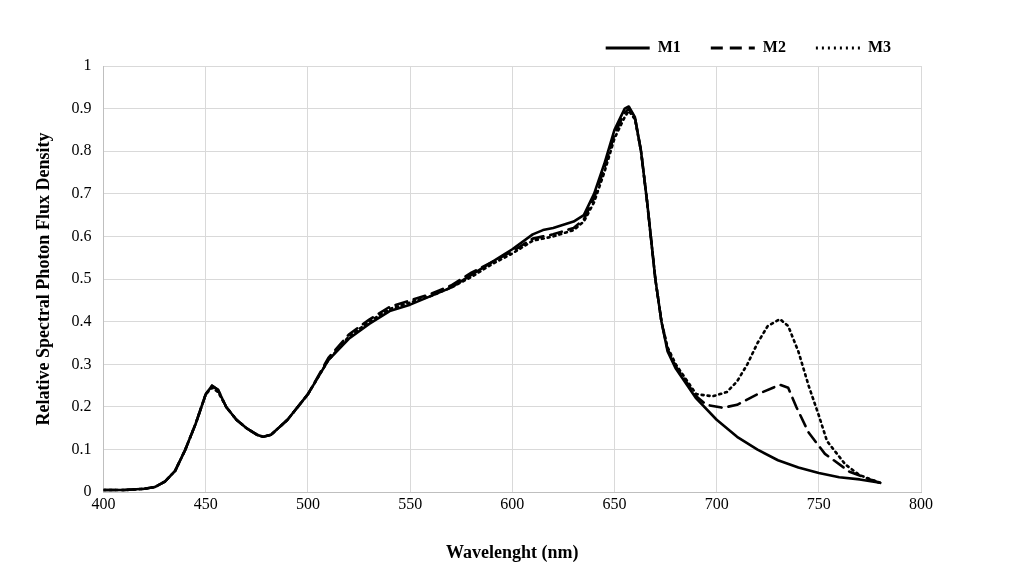 This screenshot has height=588, width=1011. What do you see at coordinates (81, 193) in the screenshot?
I see `y-tick-label: 0.7` at bounding box center [81, 193].